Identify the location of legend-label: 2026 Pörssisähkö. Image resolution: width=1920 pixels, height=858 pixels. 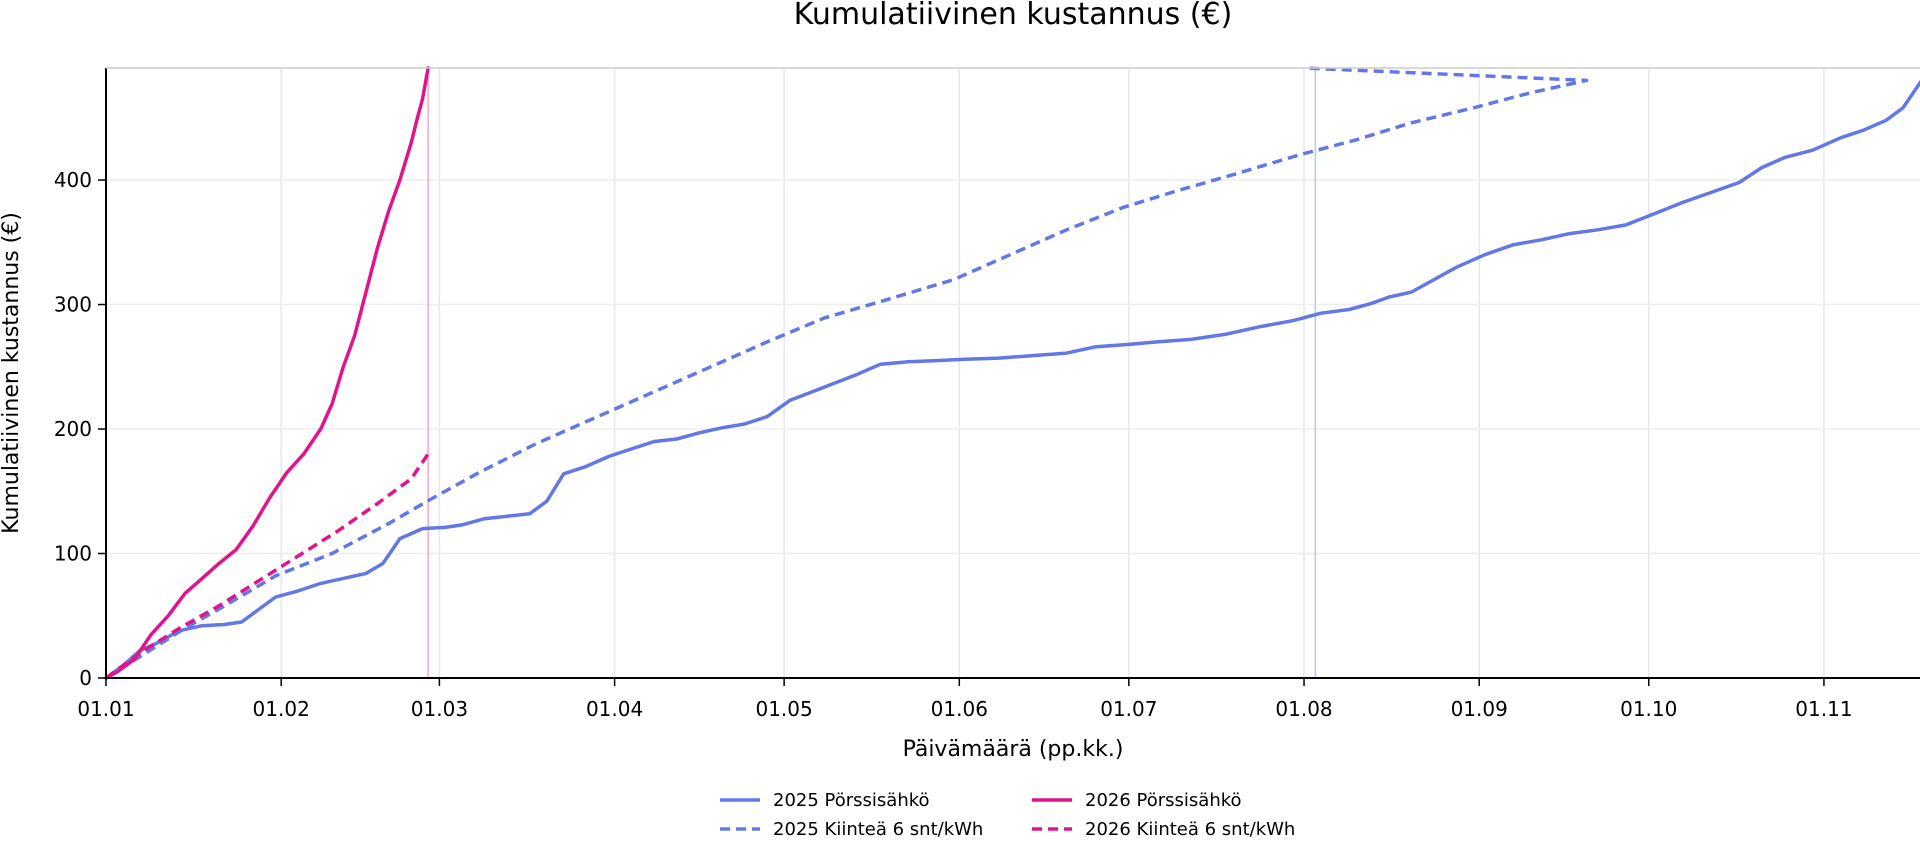
(1163, 800).